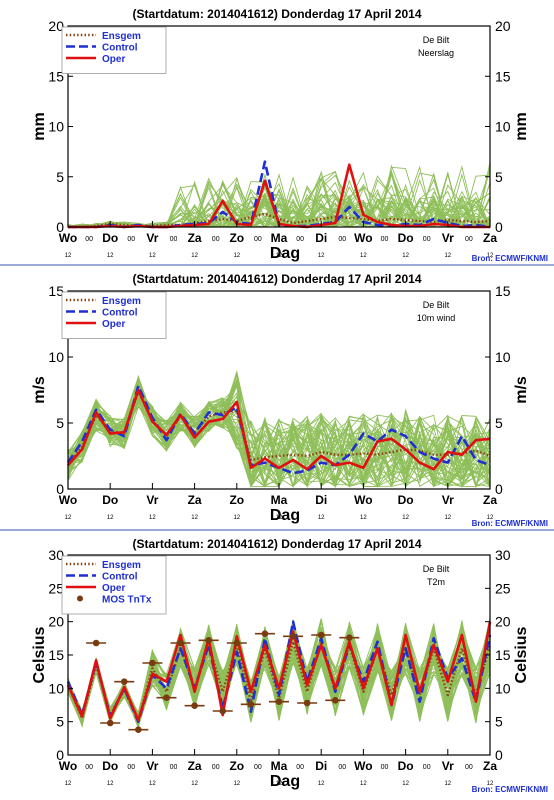 The image size is (554, 800). What do you see at coordinates (503, 26) in the screenshot?
I see `y-tick-label-right: 20` at bounding box center [503, 26].